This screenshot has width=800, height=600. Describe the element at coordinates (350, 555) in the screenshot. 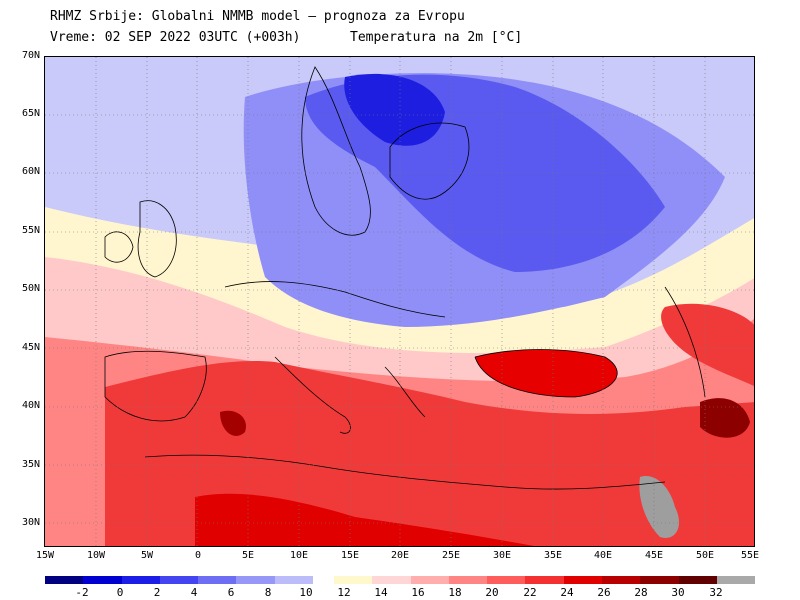

I see `lon-label-15e: 15E` at that location.